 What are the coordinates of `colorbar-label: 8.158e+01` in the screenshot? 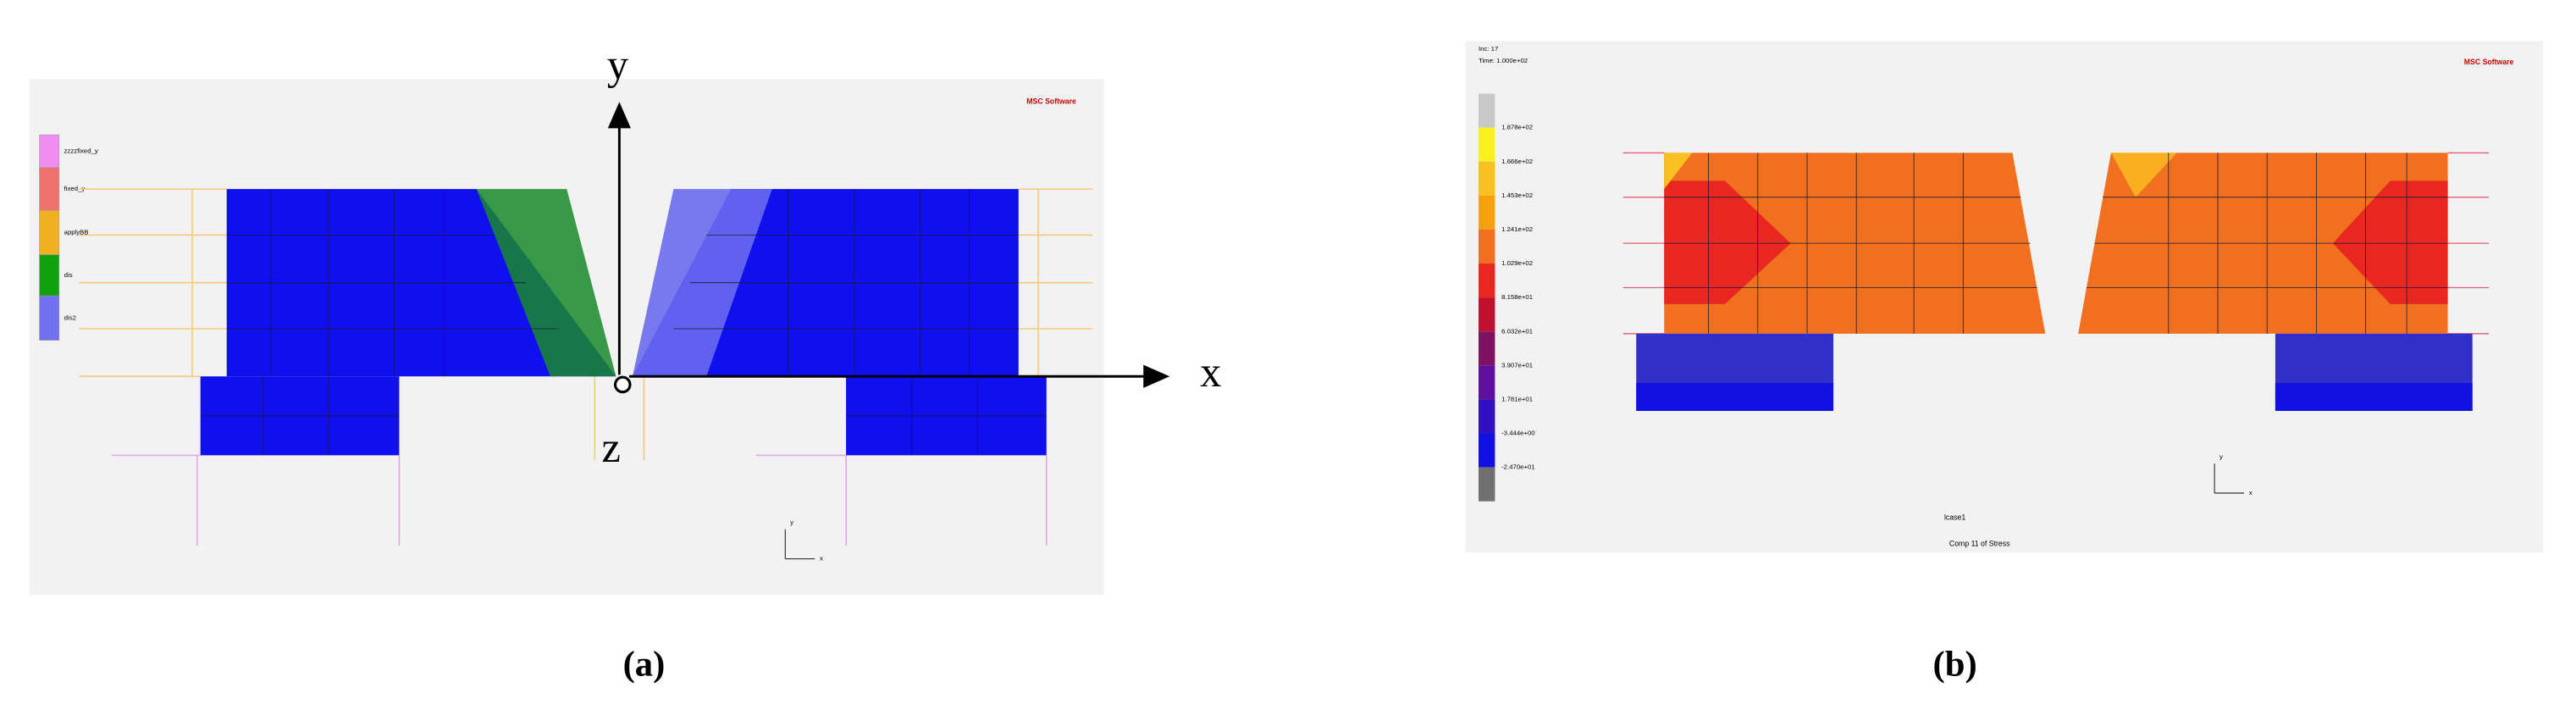 It's located at (1517, 297).